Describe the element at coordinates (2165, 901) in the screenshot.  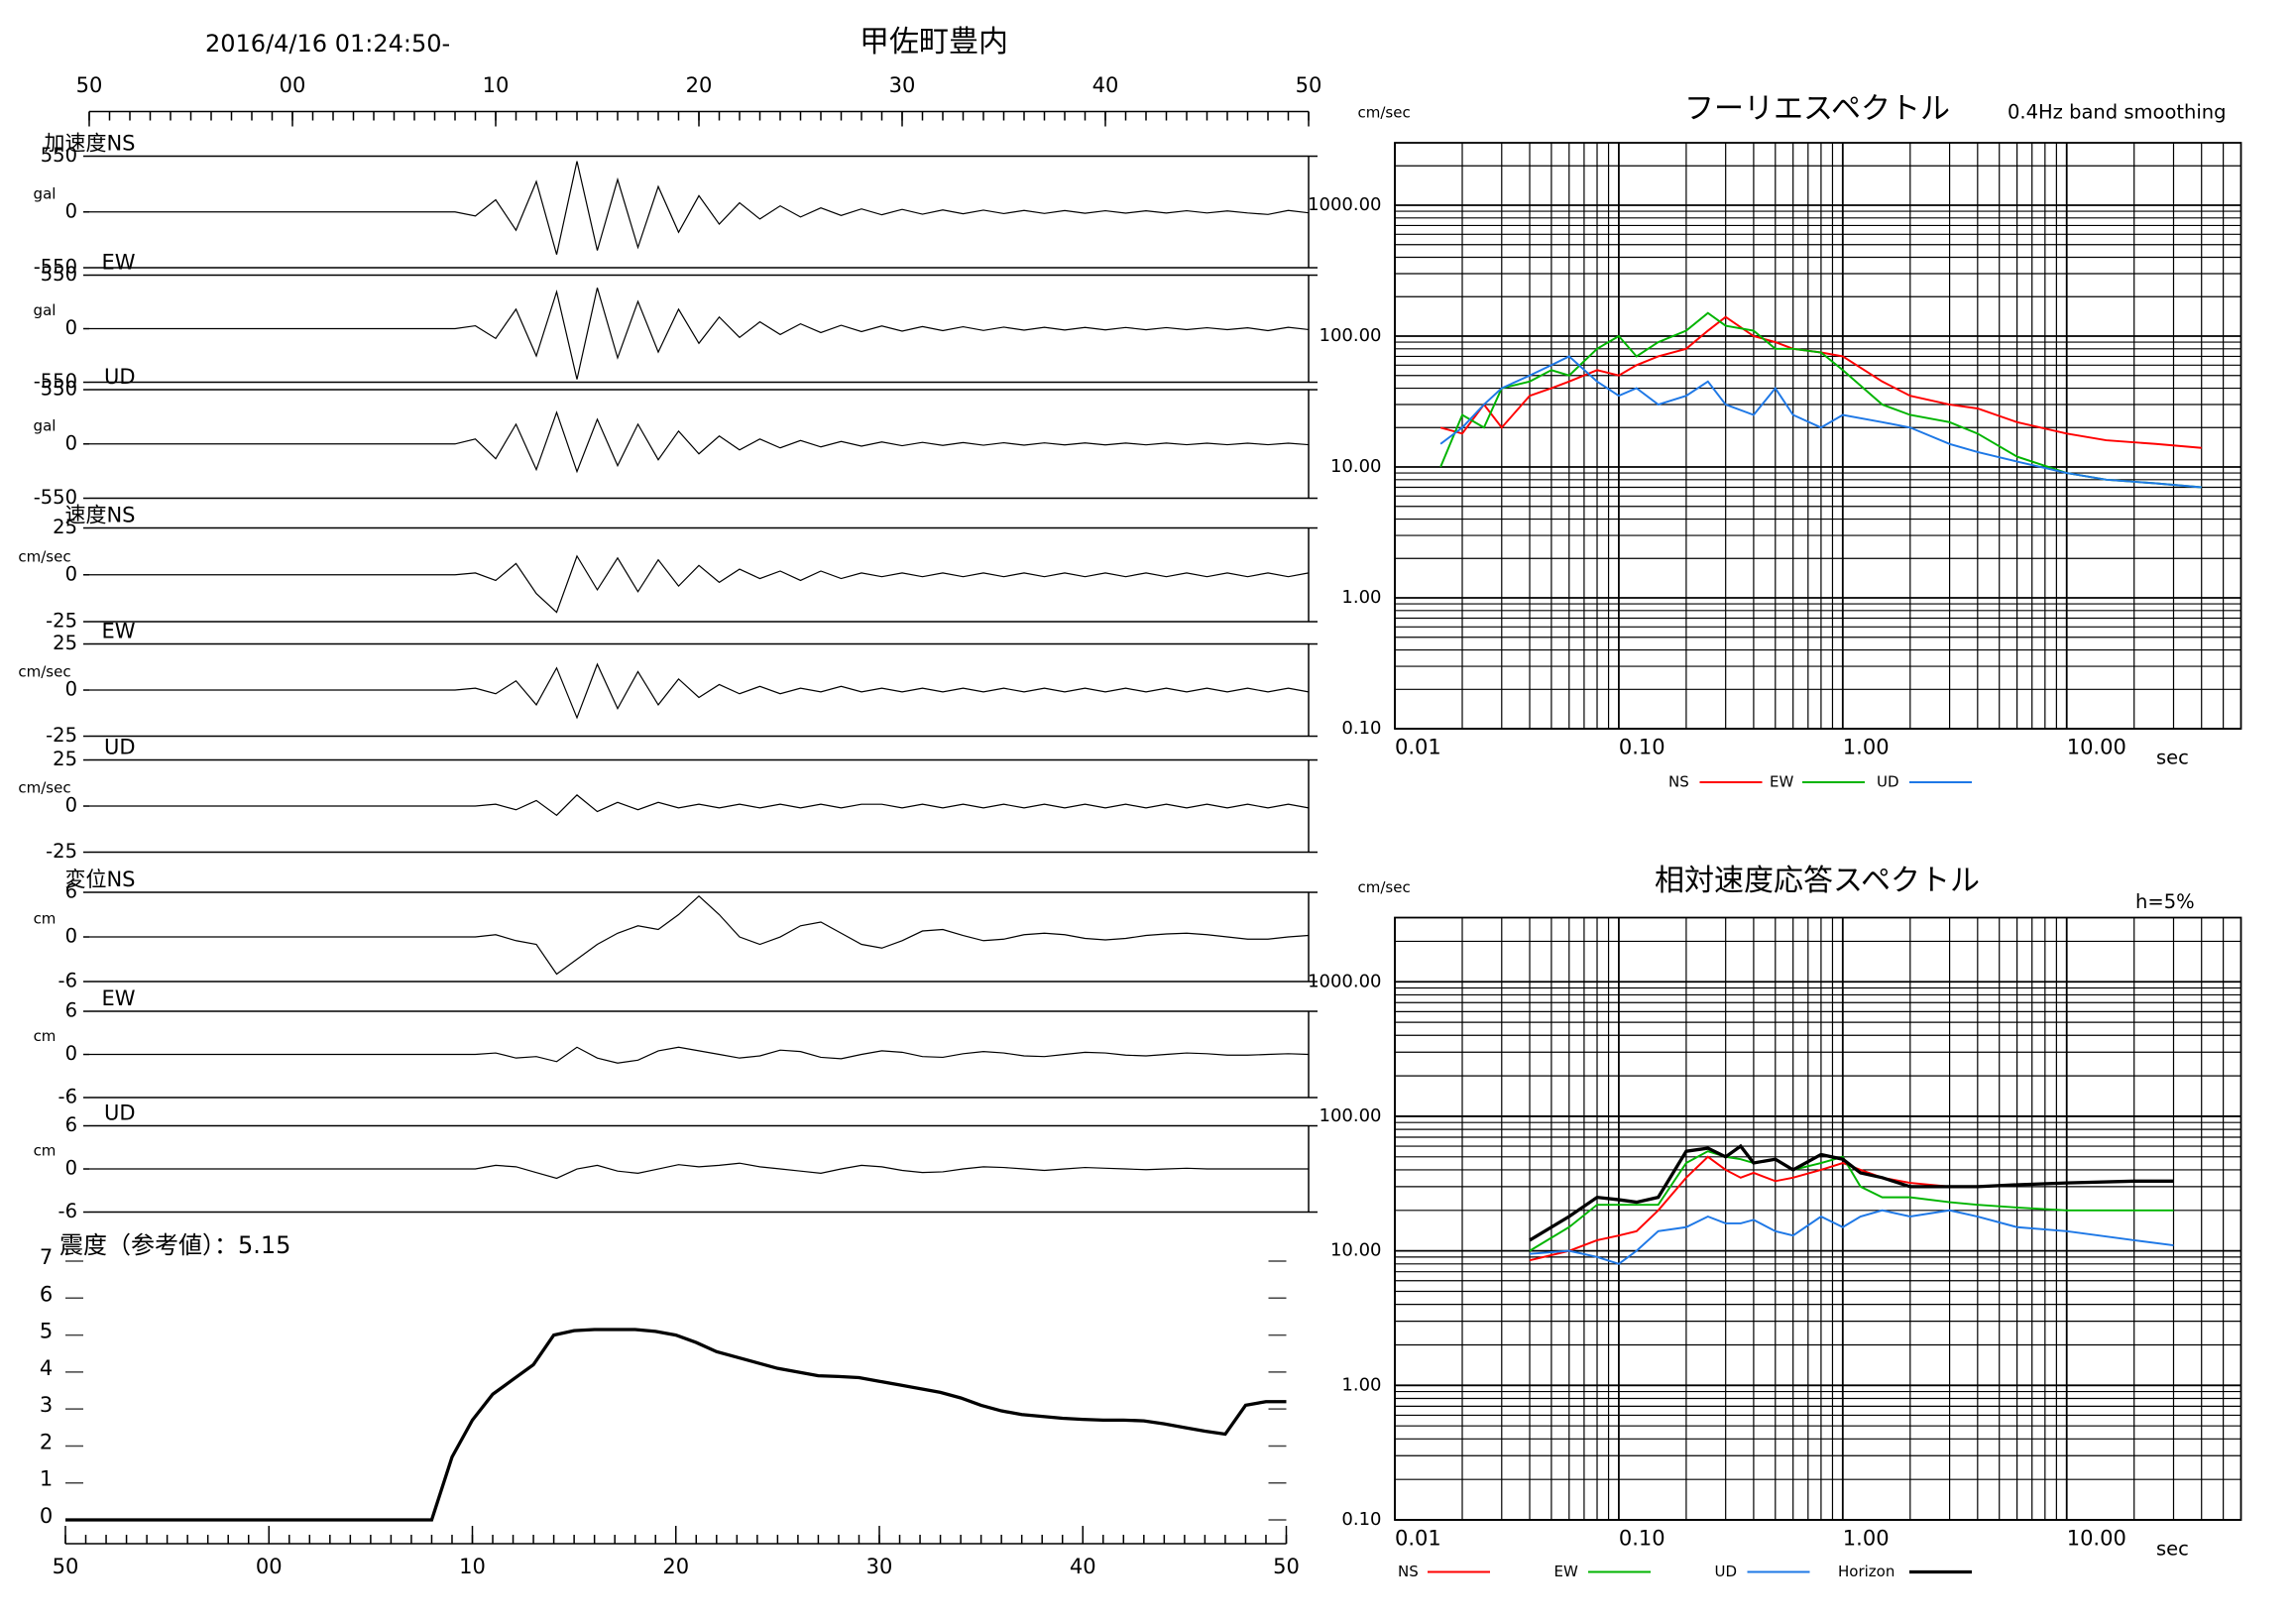
I see `subtitle: h=5%` at that location.